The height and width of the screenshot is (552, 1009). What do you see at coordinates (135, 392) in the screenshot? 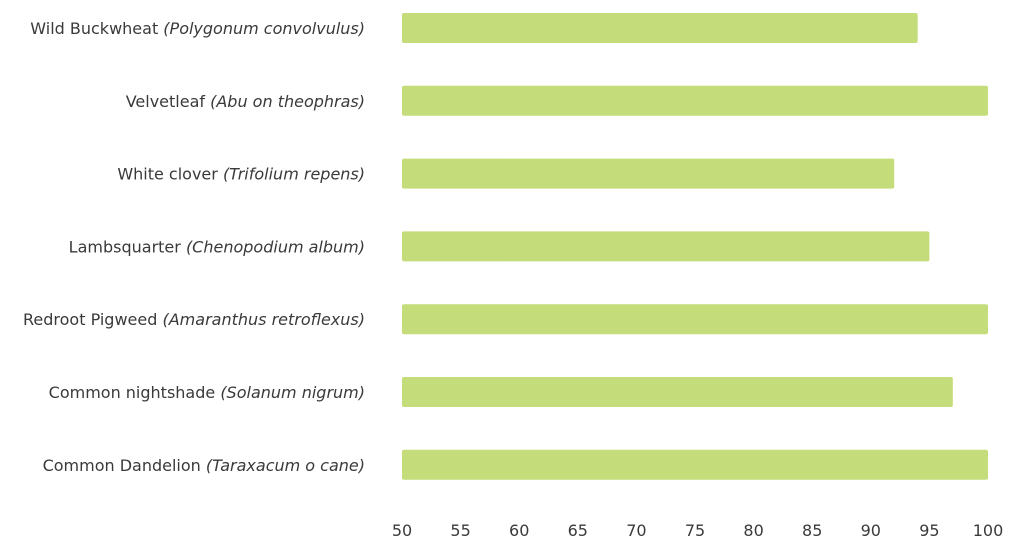
I see `category-common-name: Common nightshade` at bounding box center [135, 392].